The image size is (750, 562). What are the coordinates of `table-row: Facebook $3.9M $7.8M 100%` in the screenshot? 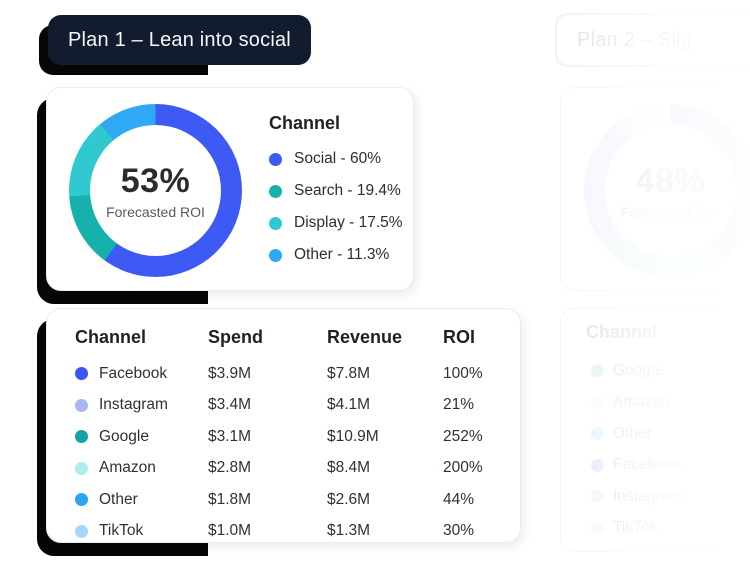 It's located at (297, 374).